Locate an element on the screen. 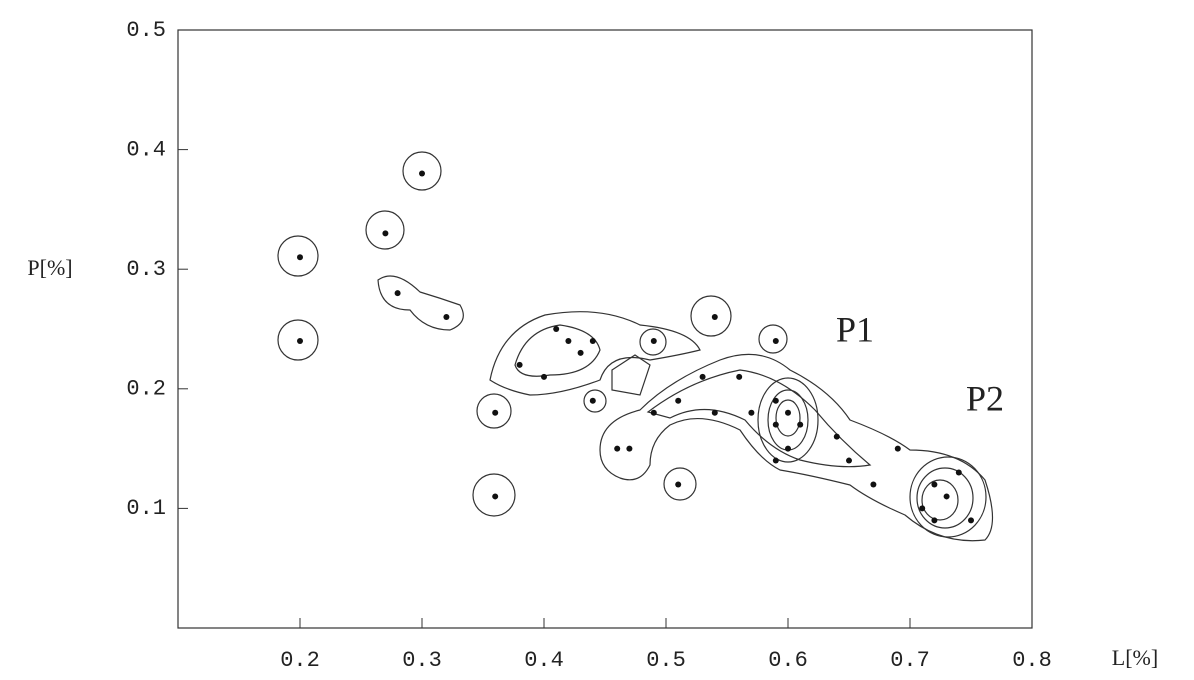 The image size is (1194, 680). x-tick-label: 0.4 is located at coordinates (544, 660).